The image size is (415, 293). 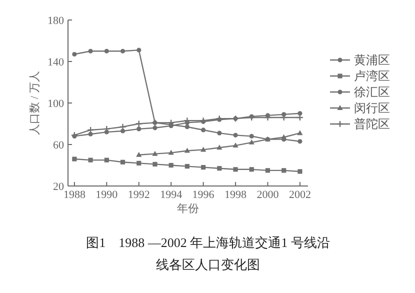 I want to click on legend-label: 徐汇区, so click(x=372, y=92).